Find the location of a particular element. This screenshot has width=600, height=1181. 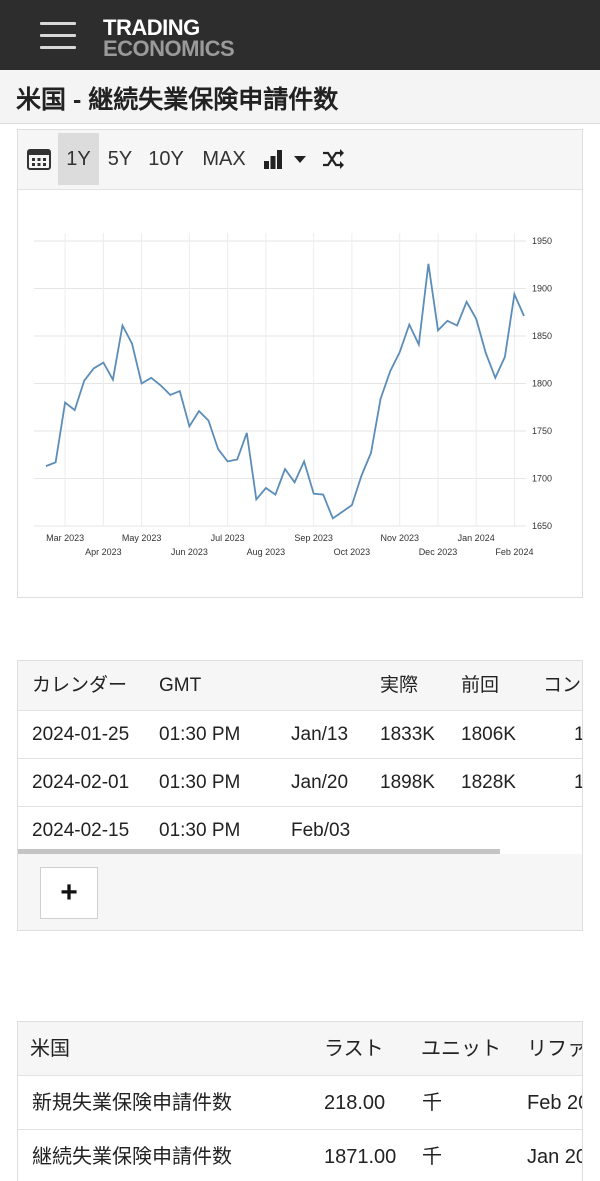

calendar-date: 2024-01-25 is located at coordinates (81, 734).